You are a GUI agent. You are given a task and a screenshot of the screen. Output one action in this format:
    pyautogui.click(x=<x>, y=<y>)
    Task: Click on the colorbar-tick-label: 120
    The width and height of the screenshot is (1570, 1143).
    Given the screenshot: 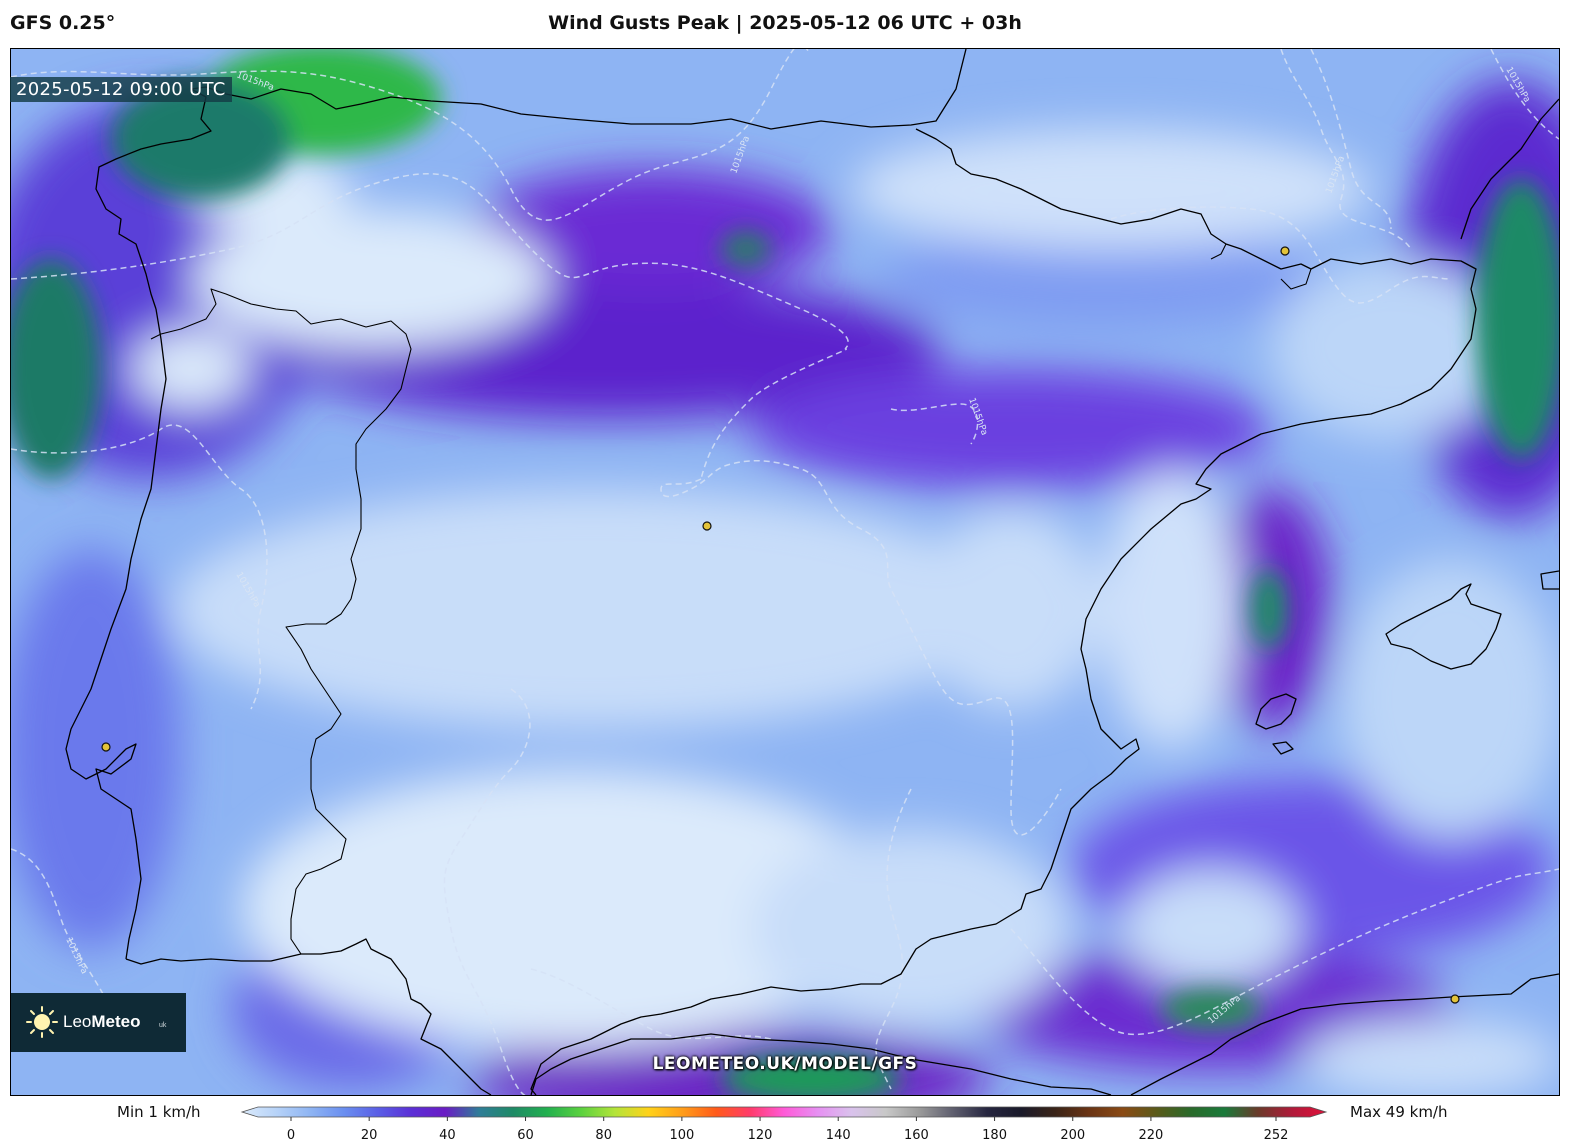 What is the action you would take?
    pyautogui.click(x=760, y=1135)
    